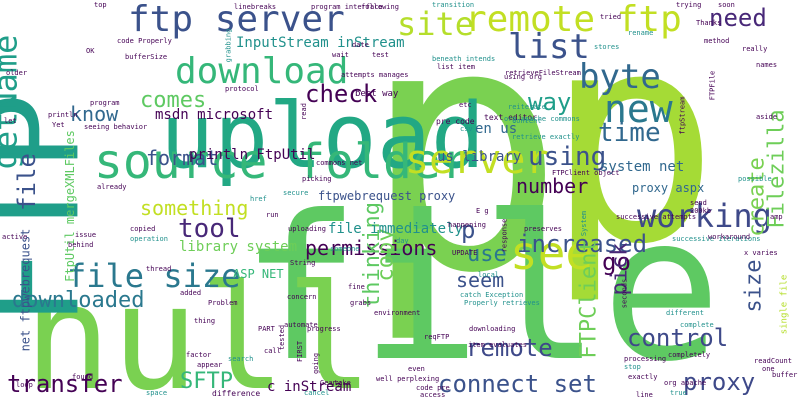 The width and height of the screenshot is (800, 400). What do you see at coordinates (433, 395) in the screenshot?
I see `word: access` at bounding box center [433, 395].